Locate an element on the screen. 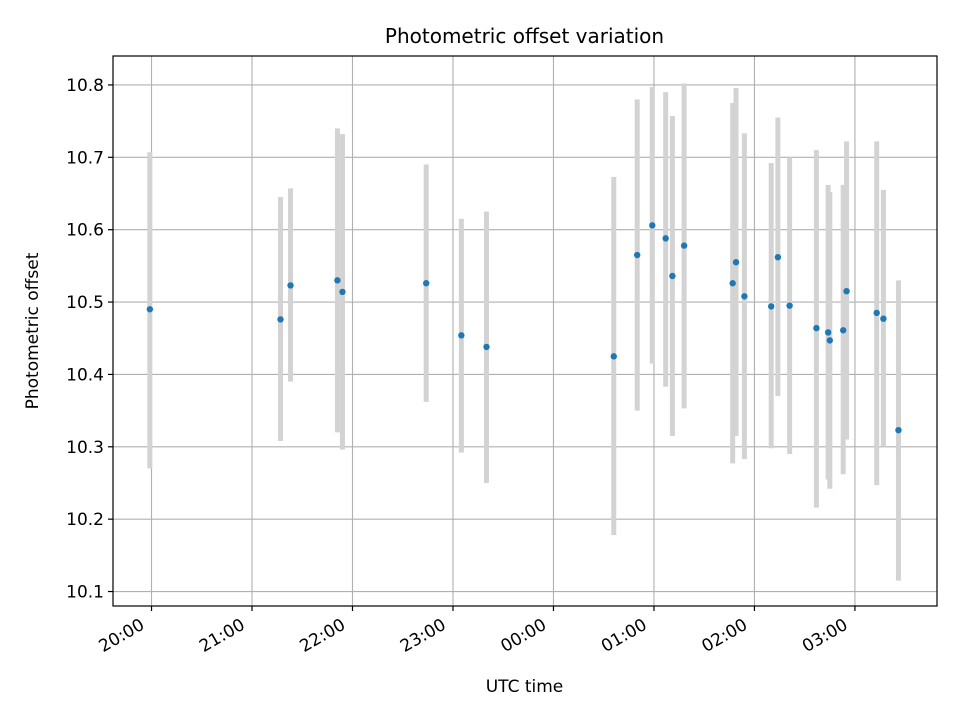 Image resolution: width=960 pixels, height=720 pixels. y-tick-label: 10.5 is located at coordinates (85, 303).